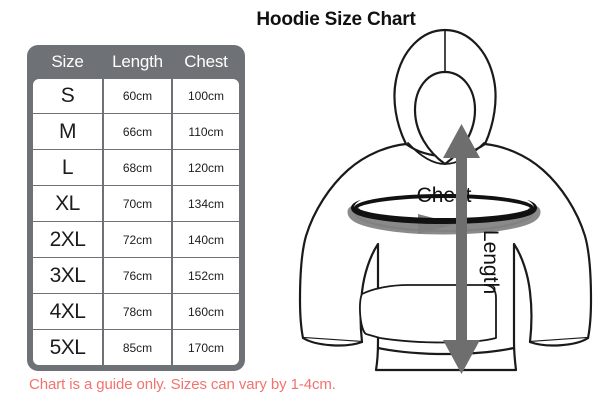  I want to click on cell-chest: 140cm, so click(206, 240).